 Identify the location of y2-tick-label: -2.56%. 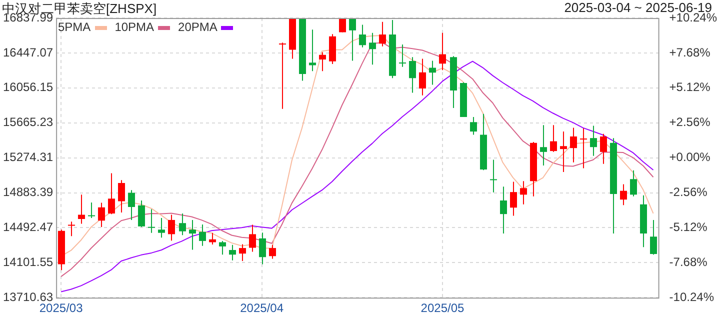
(688, 192).